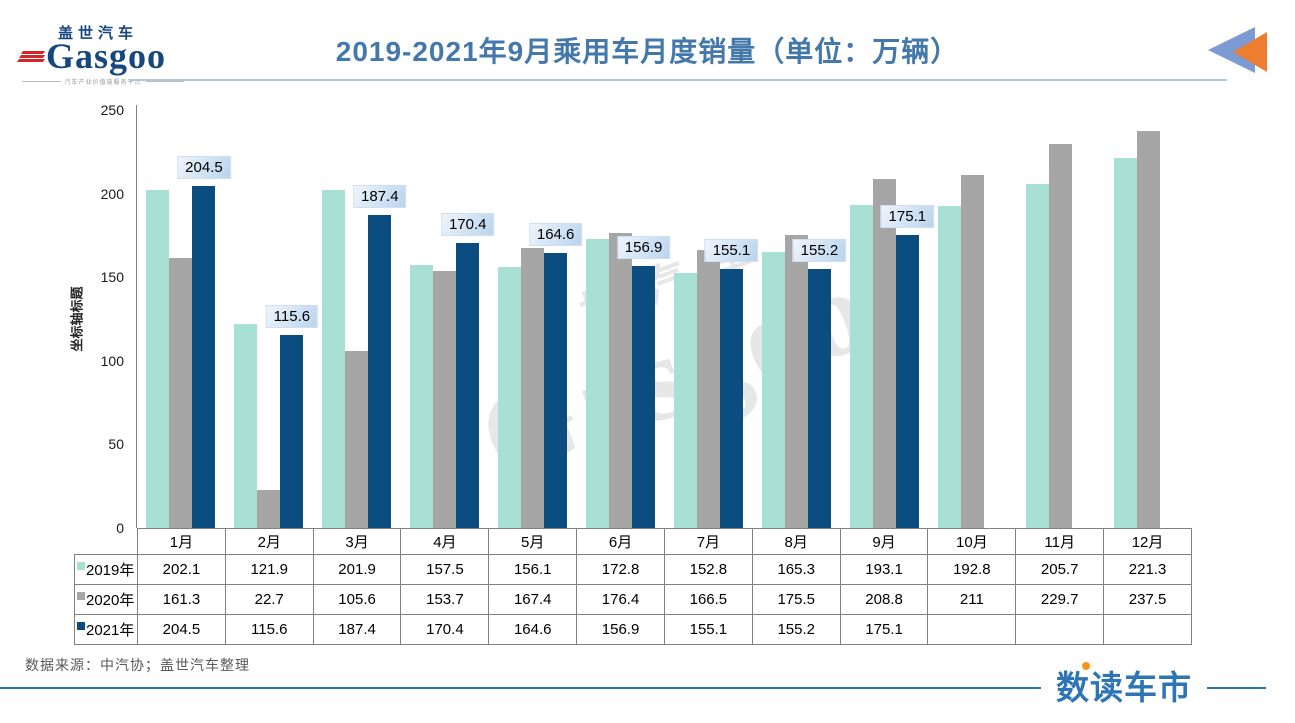  I want to click on data-label: 204.5, so click(204, 168).